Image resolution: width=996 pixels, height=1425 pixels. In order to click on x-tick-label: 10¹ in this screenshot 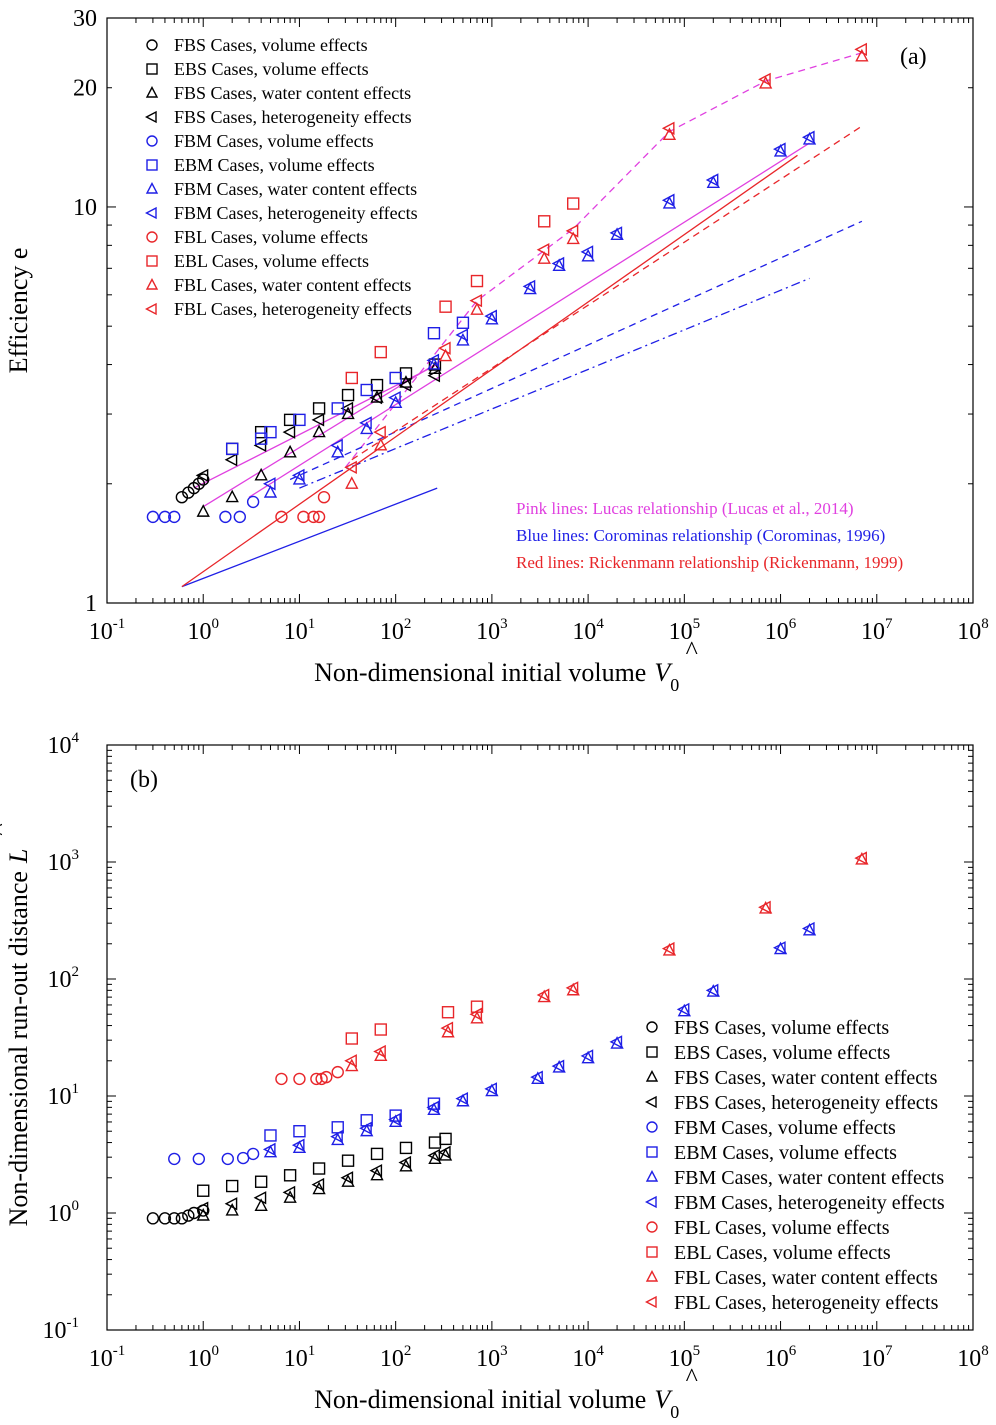, I will do `click(300, 630)`.